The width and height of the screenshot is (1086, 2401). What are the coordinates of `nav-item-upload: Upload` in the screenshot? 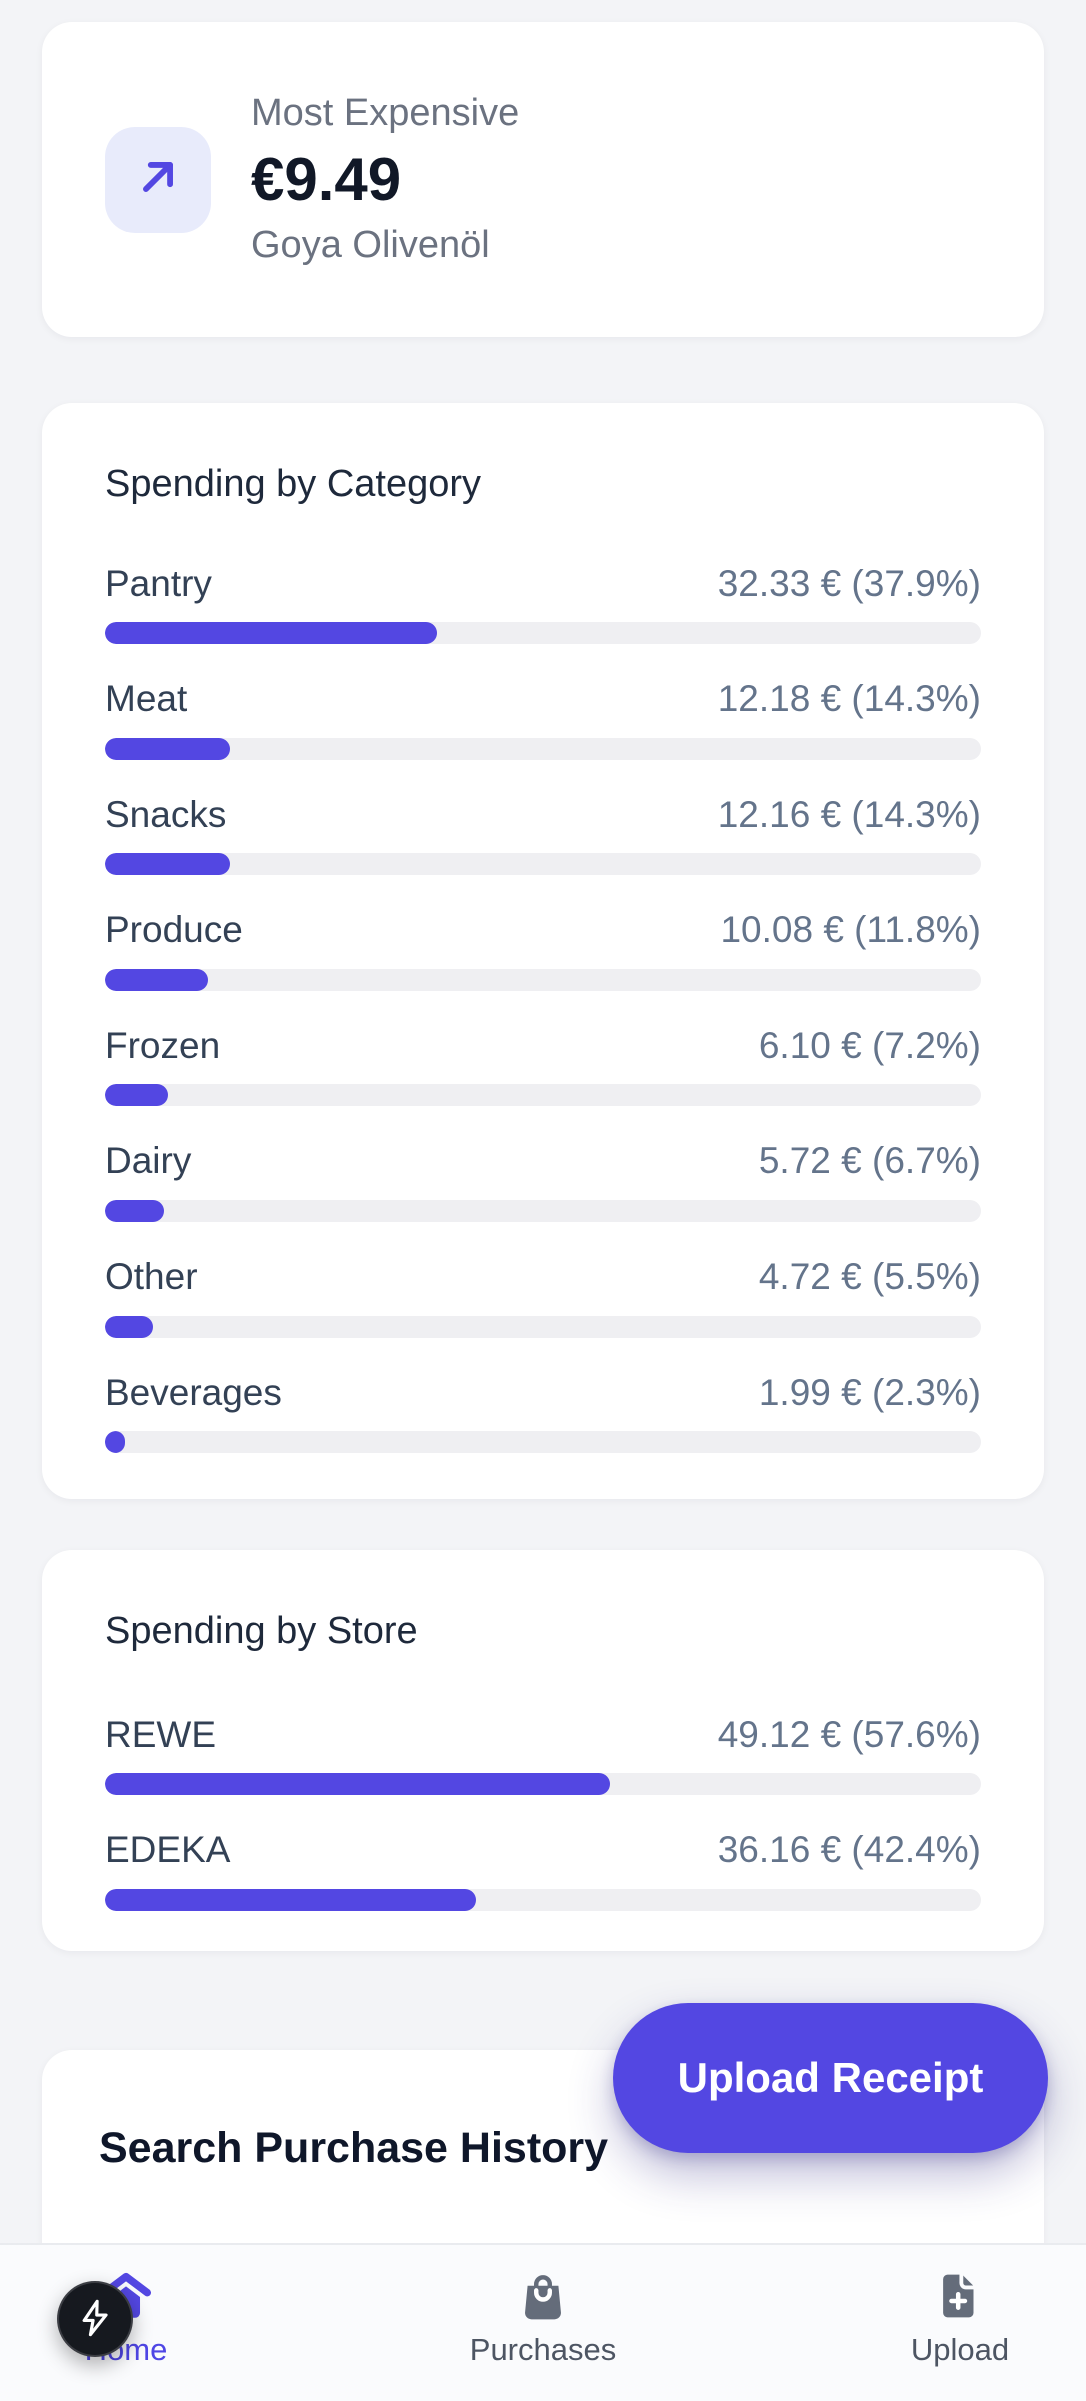 It's located at (960, 2323).